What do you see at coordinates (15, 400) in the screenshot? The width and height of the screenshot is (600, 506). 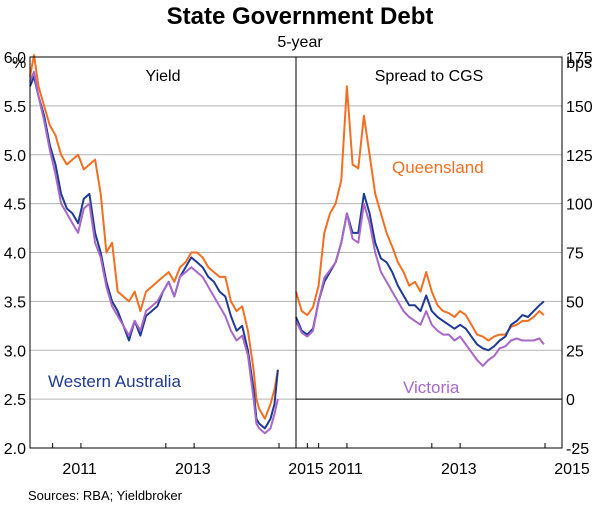 I see `y-tick-label-left: 2.5` at bounding box center [15, 400].